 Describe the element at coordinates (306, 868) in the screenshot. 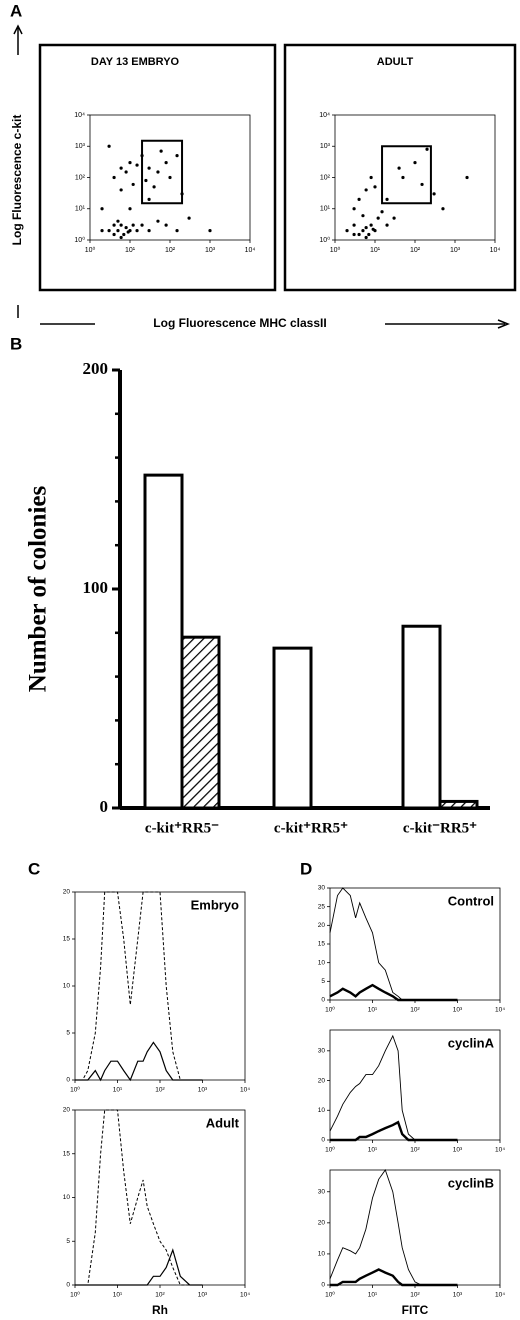

I see `panel-letter: D` at that location.